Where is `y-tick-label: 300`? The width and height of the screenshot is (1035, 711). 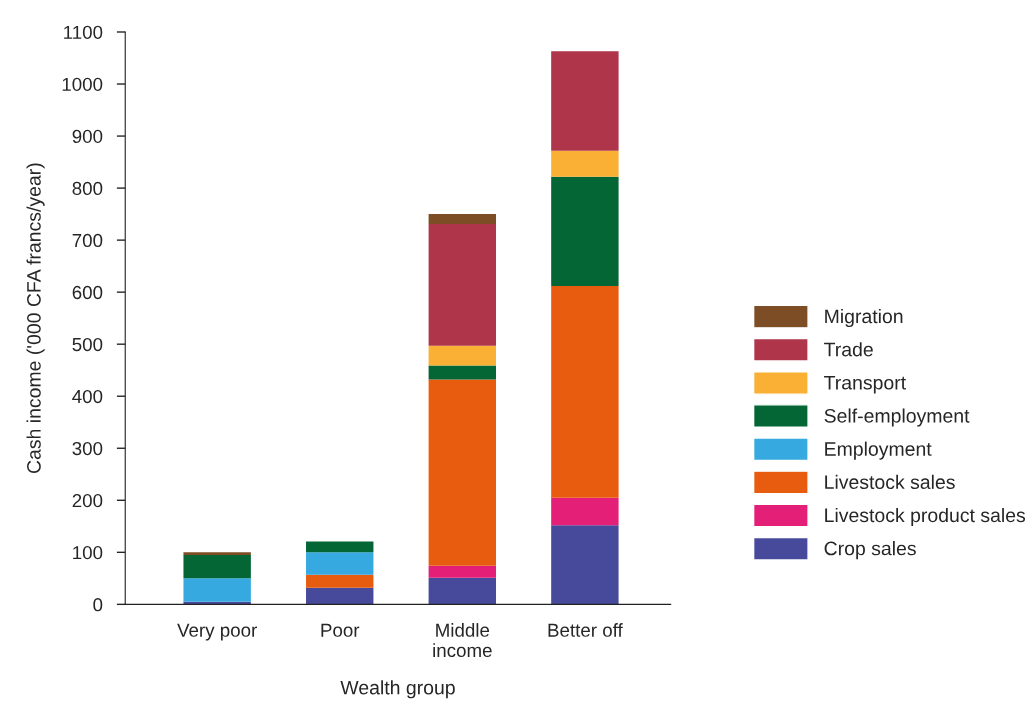 y-tick-label: 300 is located at coordinates (87, 448).